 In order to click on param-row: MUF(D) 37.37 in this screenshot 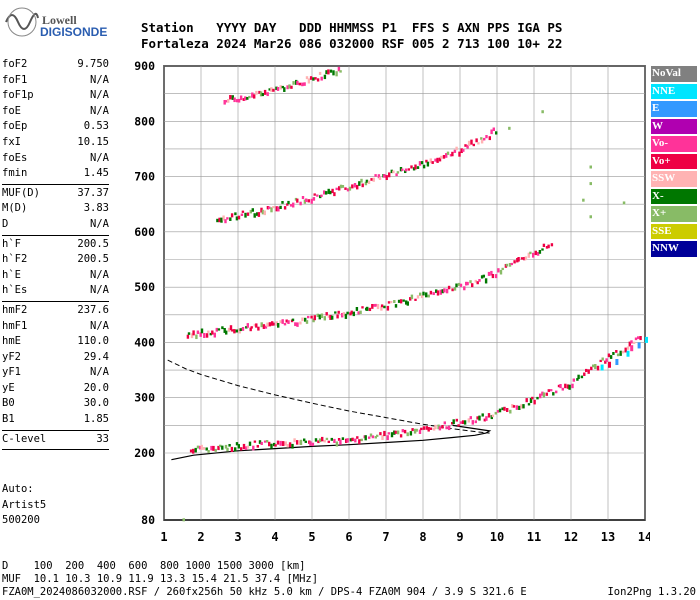, I will do `click(55, 194)`.